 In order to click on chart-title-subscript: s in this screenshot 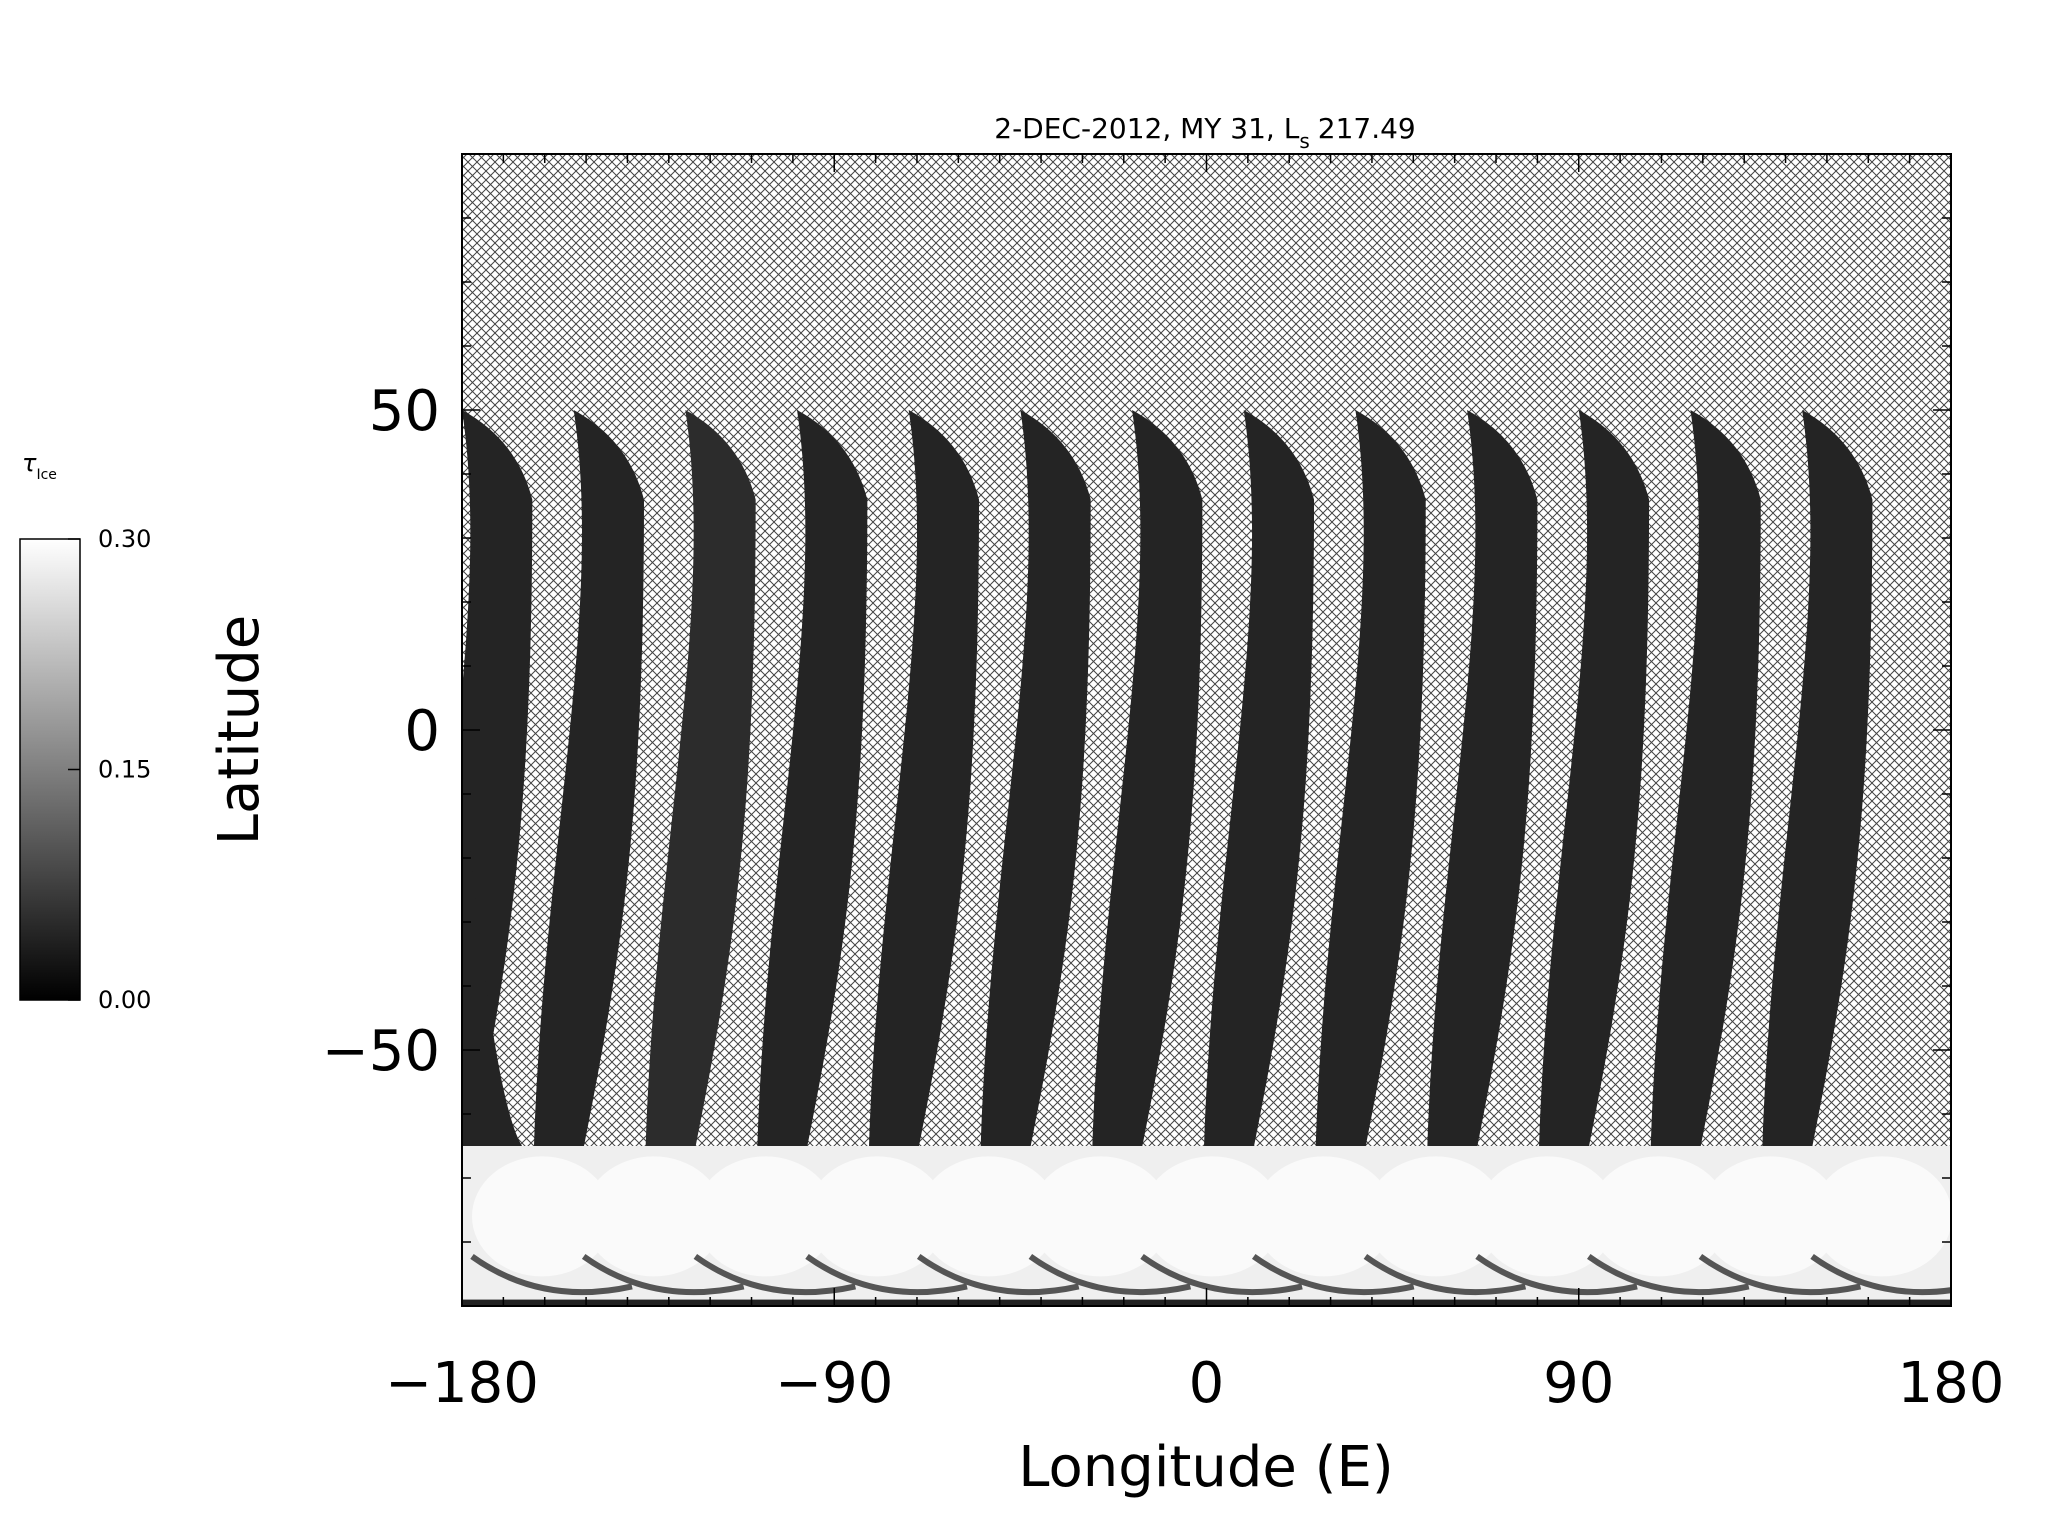, I will do `click(1304, 141)`.